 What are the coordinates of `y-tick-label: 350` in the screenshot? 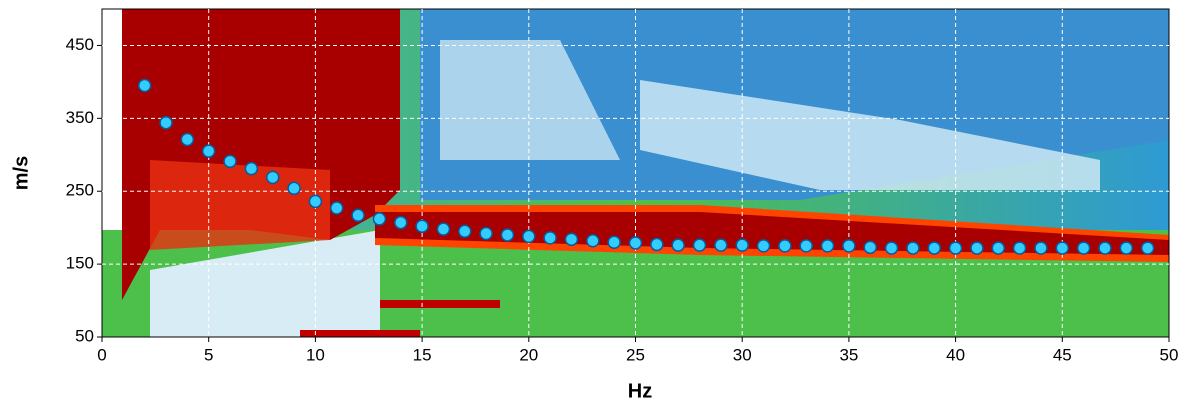 It's located at (80, 117).